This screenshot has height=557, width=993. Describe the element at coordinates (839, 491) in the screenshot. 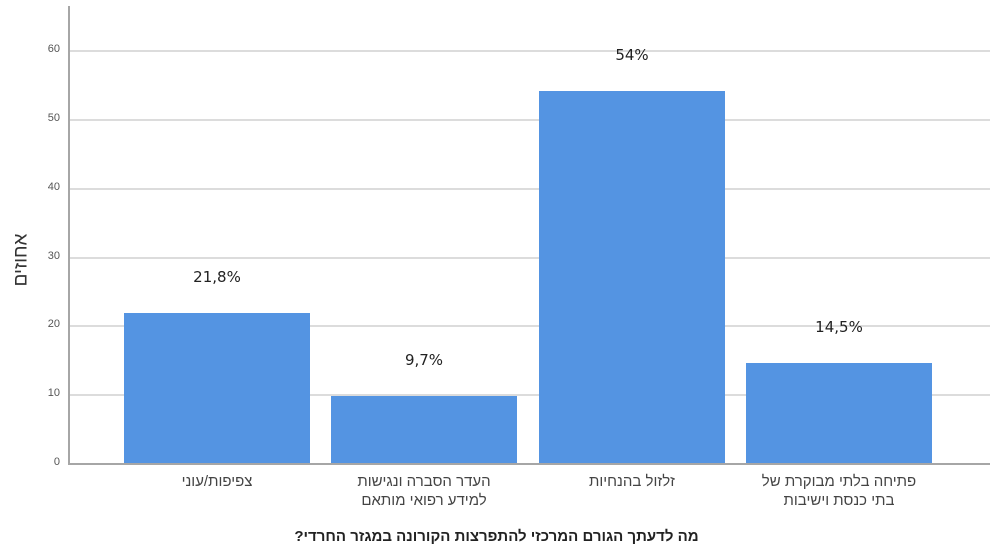

I see `x-category-label: פתיחה בלתי מבוקרת של בתי כנסת וישיבות` at that location.